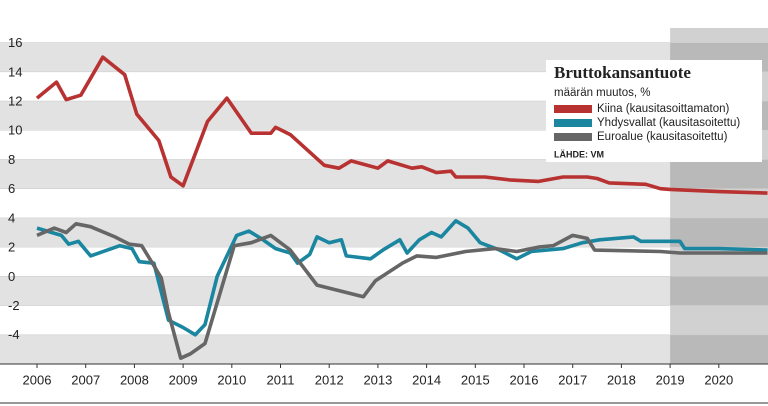 This screenshot has height=406, width=768. Describe the element at coordinates (281, 379) in the screenshot. I see `x-tick-label: 2011` at that location.